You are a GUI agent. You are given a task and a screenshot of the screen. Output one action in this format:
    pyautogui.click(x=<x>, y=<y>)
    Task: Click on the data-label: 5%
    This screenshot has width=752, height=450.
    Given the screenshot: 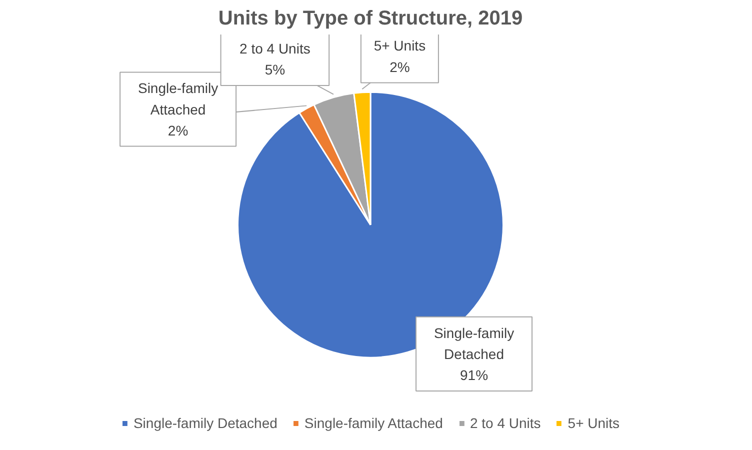 What is the action you would take?
    pyautogui.click(x=275, y=70)
    